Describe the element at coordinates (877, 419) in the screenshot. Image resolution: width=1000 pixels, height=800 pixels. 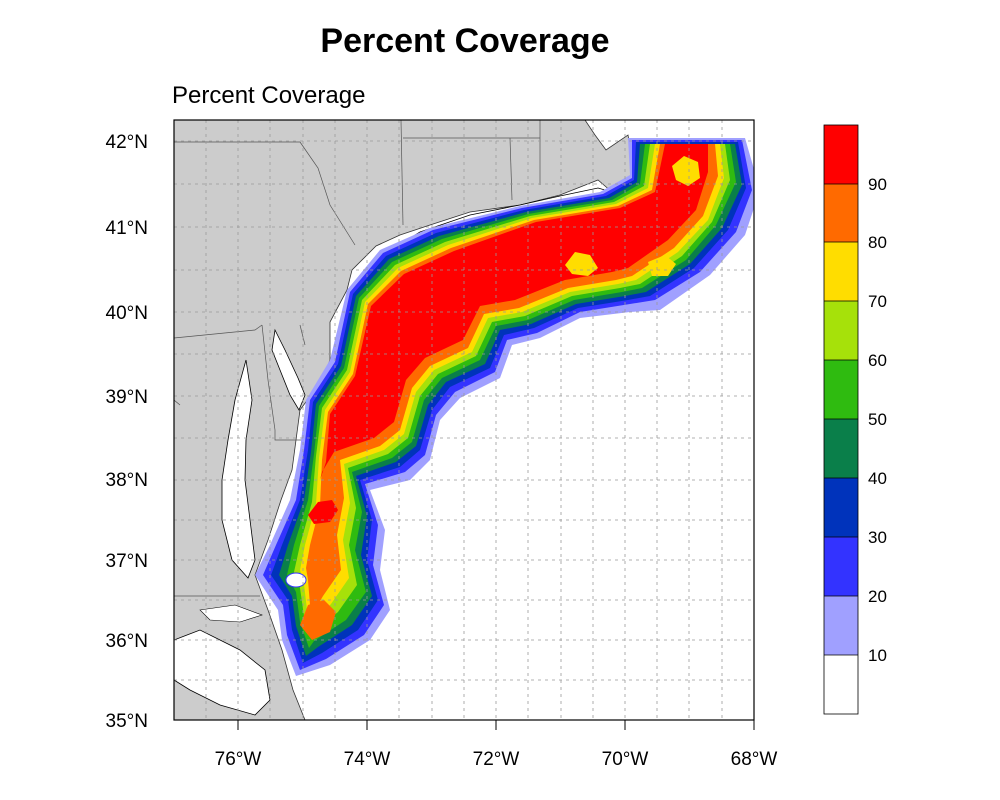
I see `colorbar-label: 50` at that location.